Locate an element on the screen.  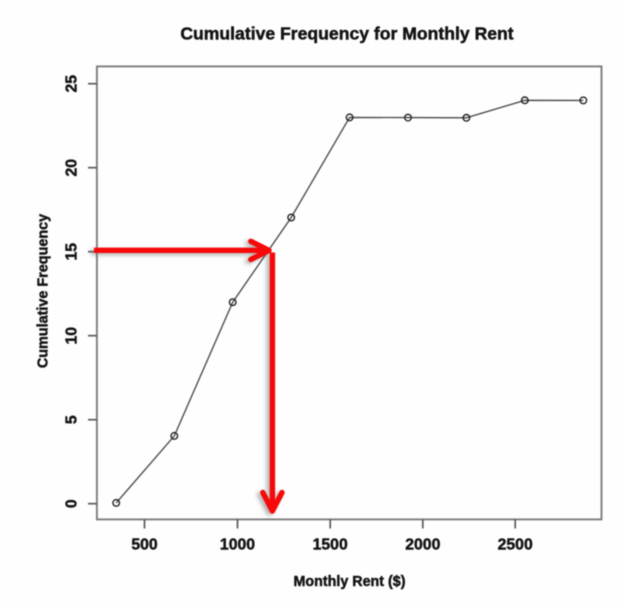
svg-text: Cumulative Frequency is located at coordinates (44, 291).